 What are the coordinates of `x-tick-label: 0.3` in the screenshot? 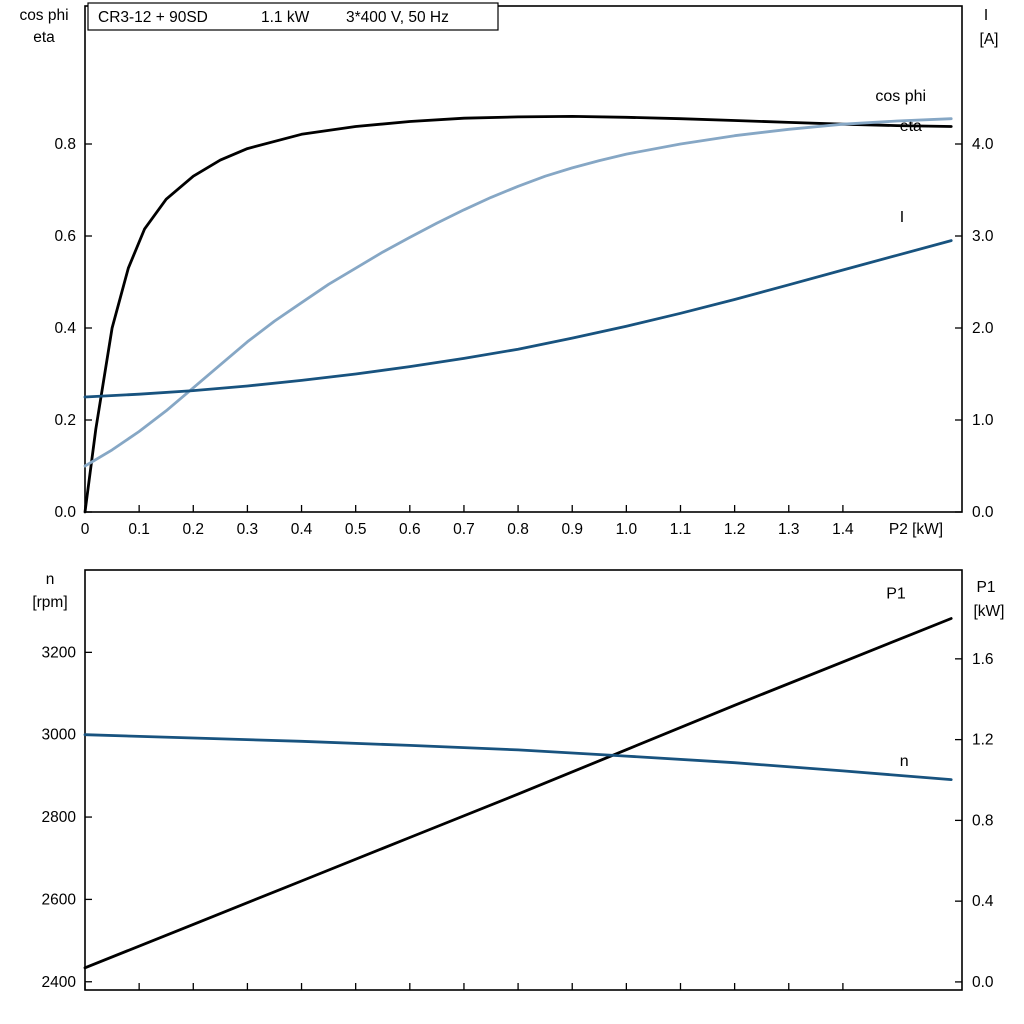 It's located at (248, 529).